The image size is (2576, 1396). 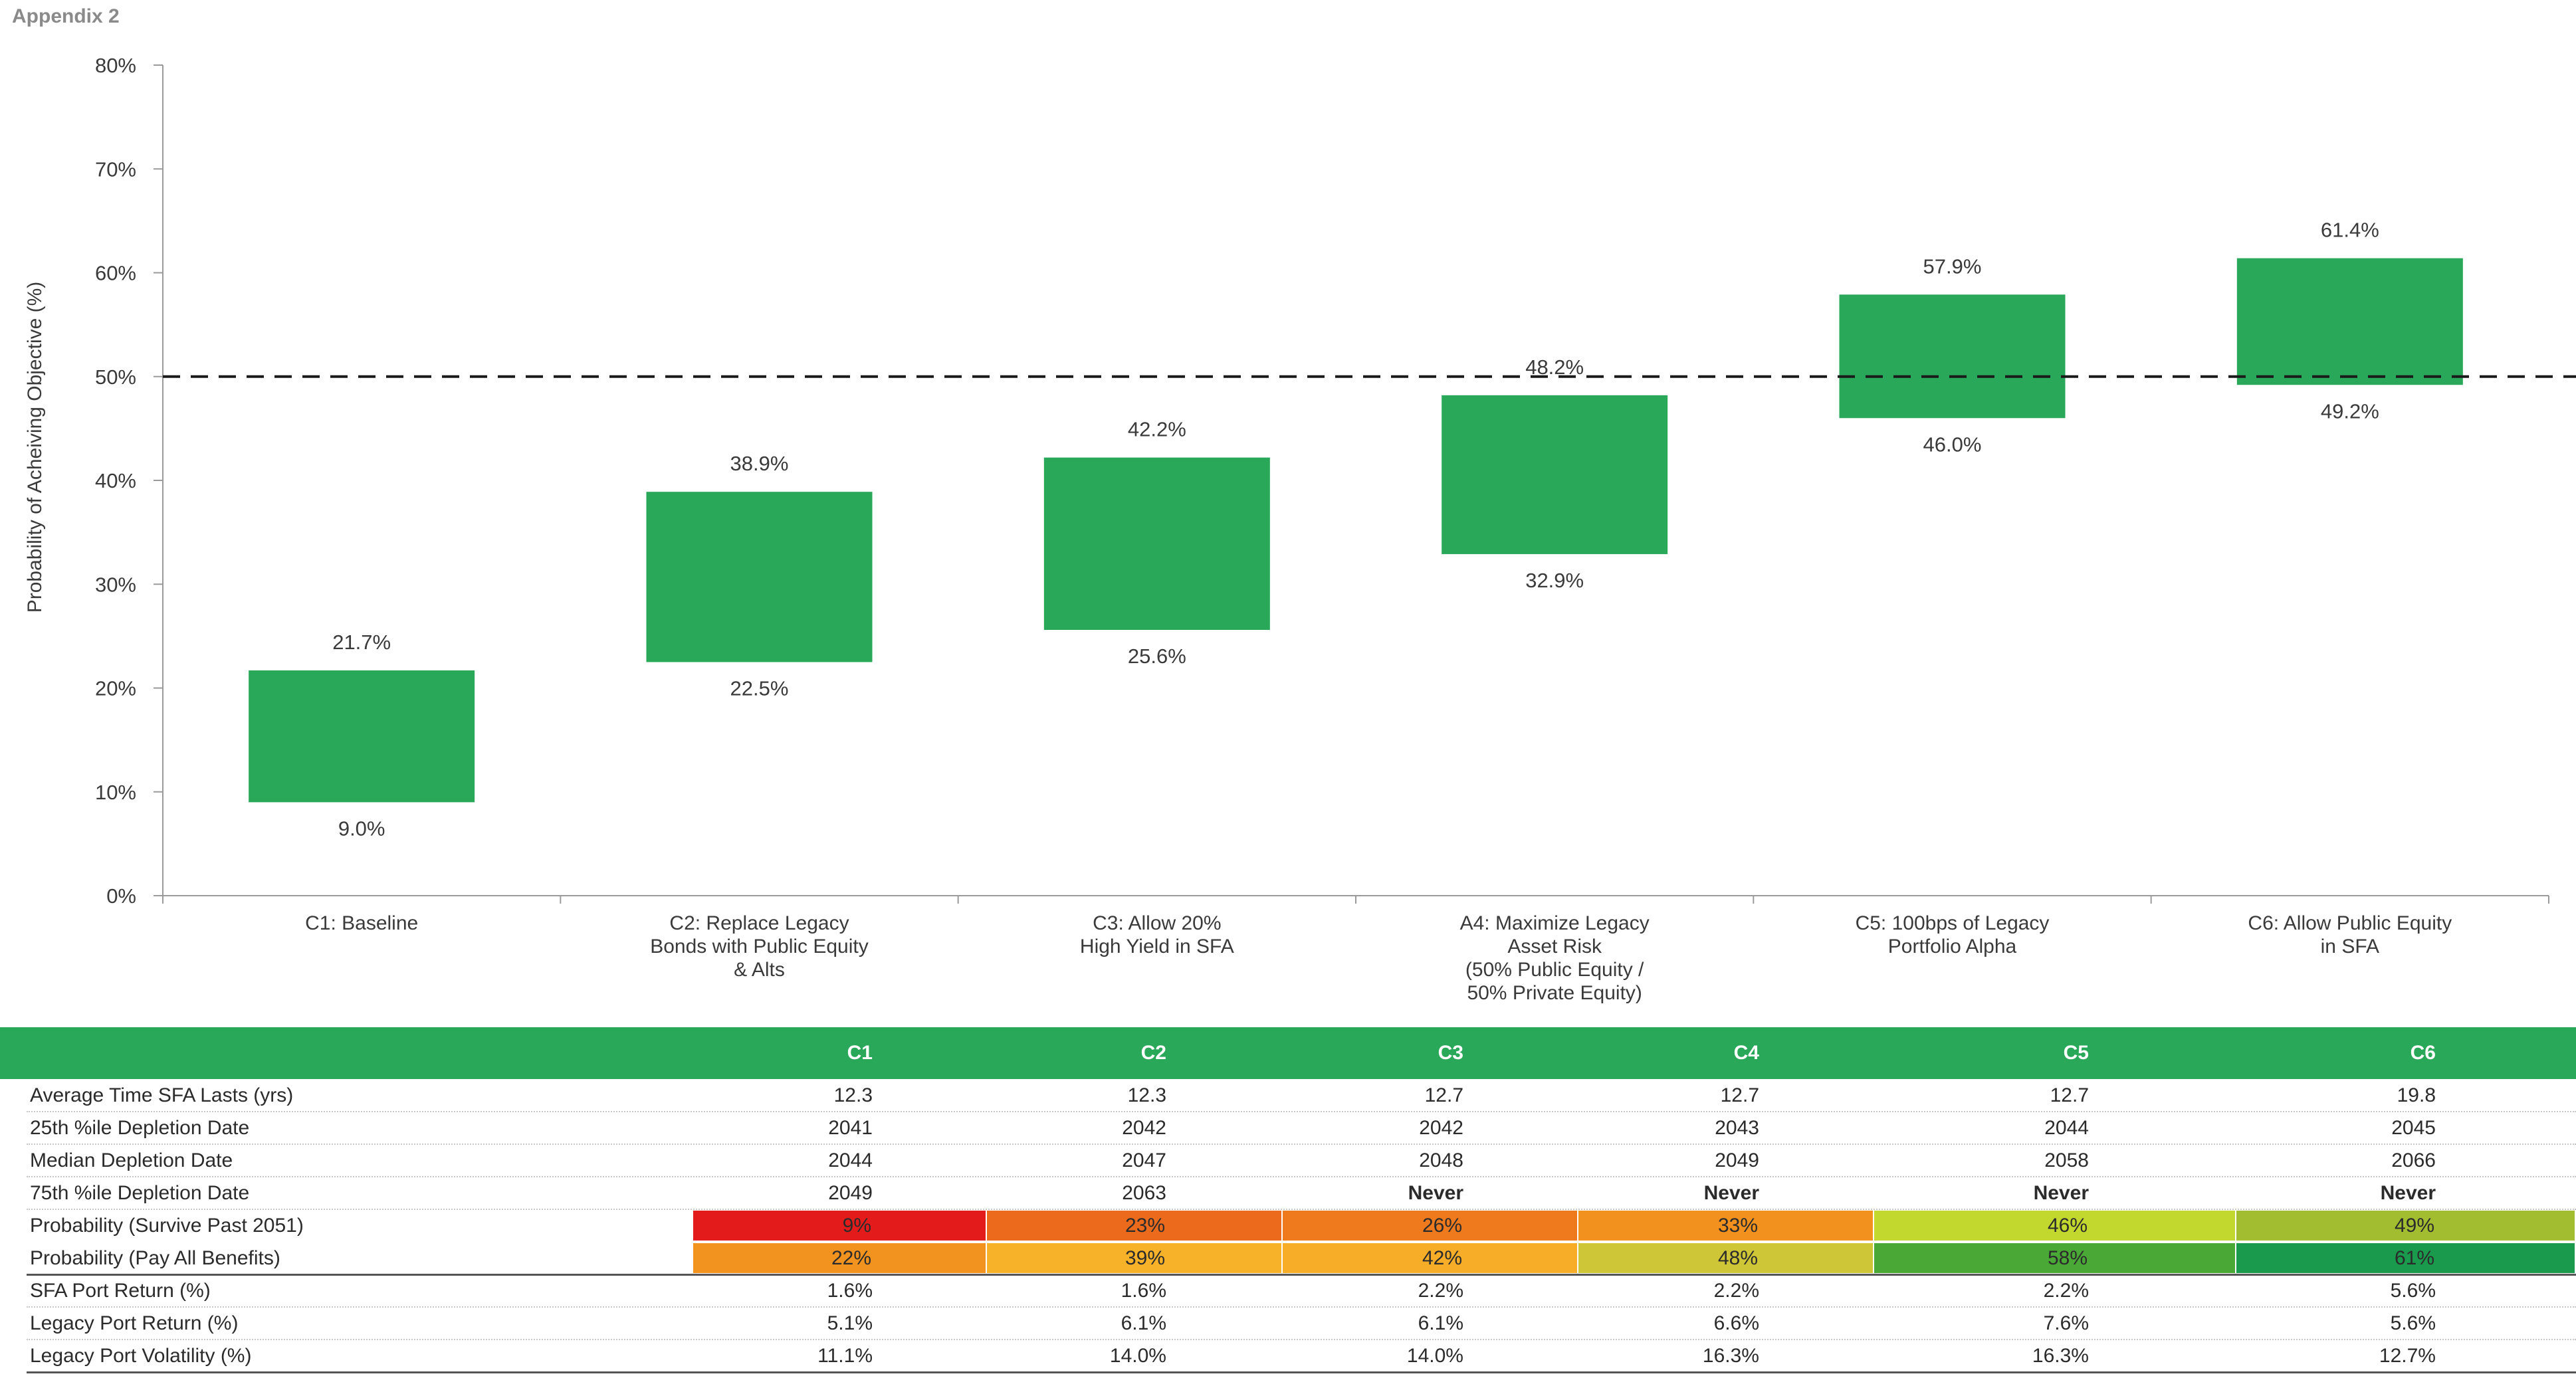 I want to click on row-label: Probability (Pay All Benefits), so click(x=155, y=1258).